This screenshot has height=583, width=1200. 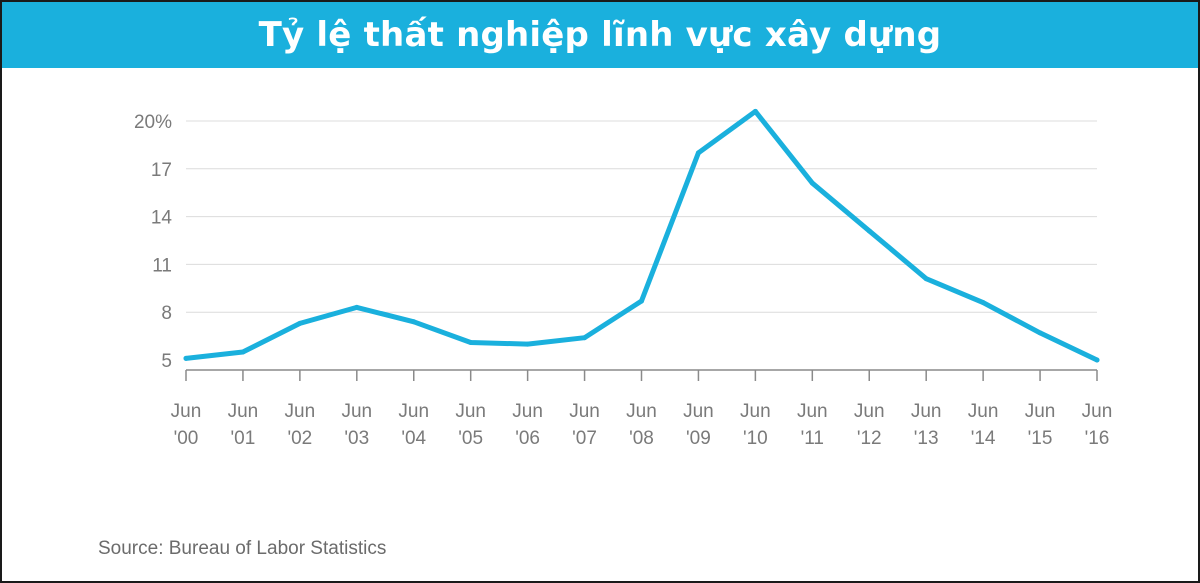 What do you see at coordinates (300, 425) in the screenshot?
I see `x-tick-label: Jun '02` at bounding box center [300, 425].